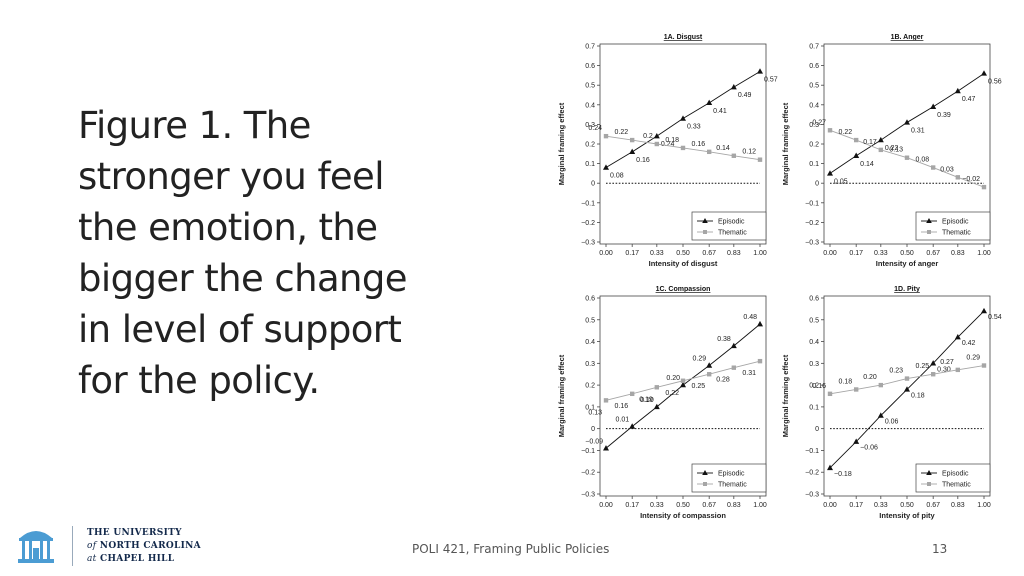 The height and width of the screenshot is (576, 1024). Describe the element at coordinates (958, 253) in the screenshot. I see `x-tick-label: 0.83` at that location.